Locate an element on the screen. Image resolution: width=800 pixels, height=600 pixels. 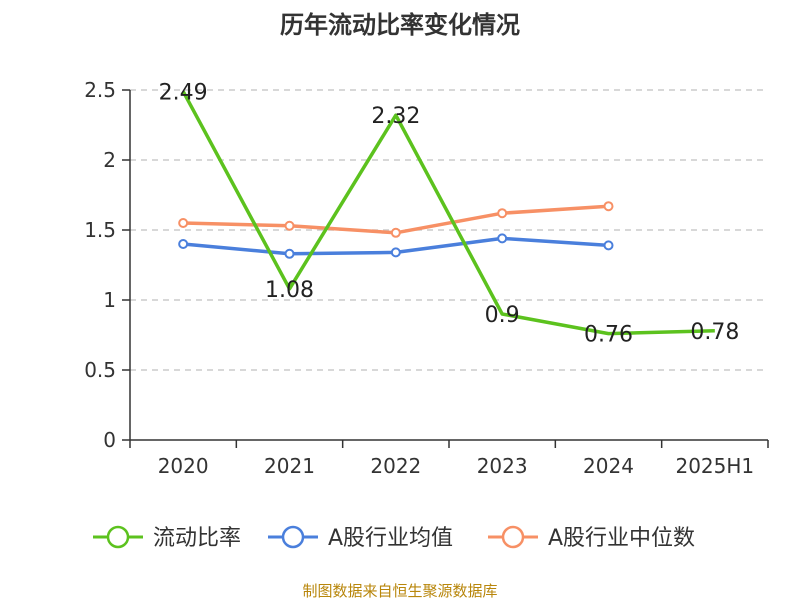
legend-label-0: 流动比率 is located at coordinates (197, 538).